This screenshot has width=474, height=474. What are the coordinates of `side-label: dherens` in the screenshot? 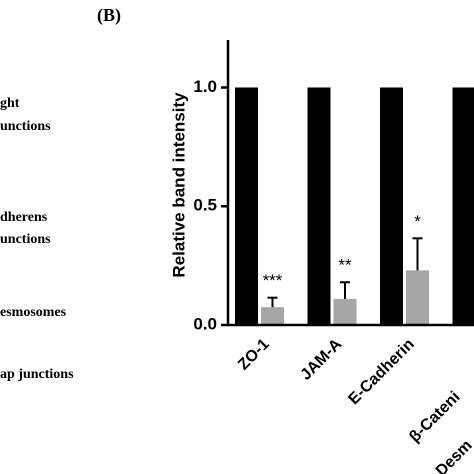 It's located at (24, 217).